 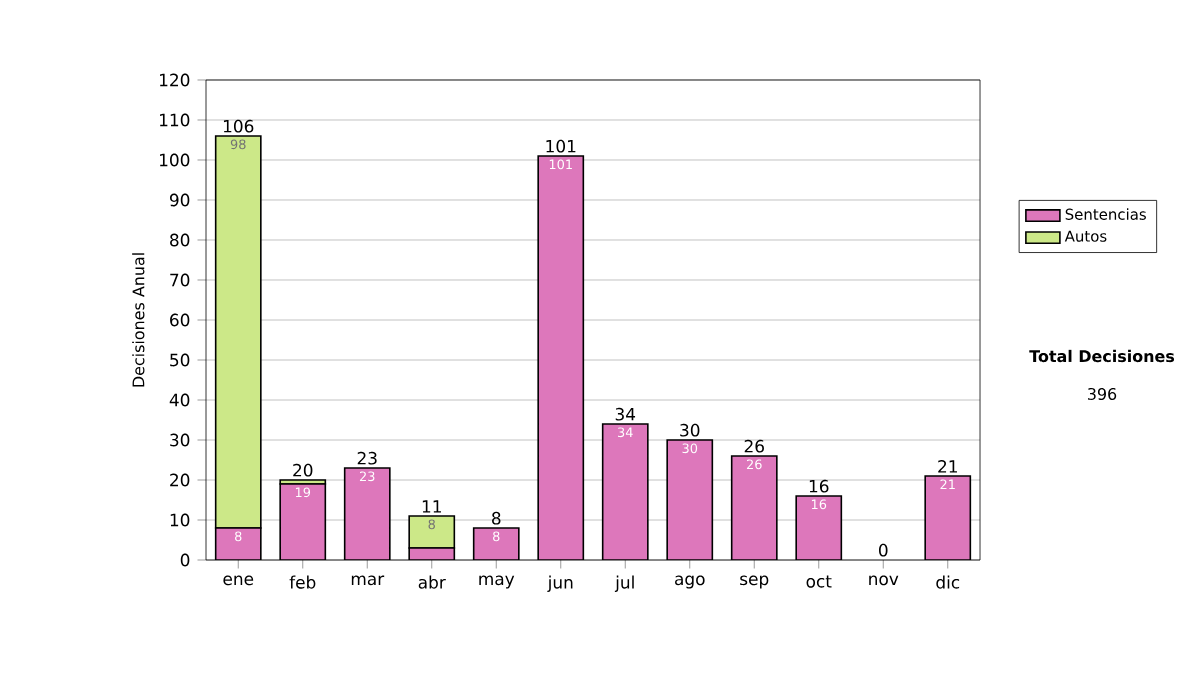 I want to click on total-label: 11, so click(x=431, y=506).